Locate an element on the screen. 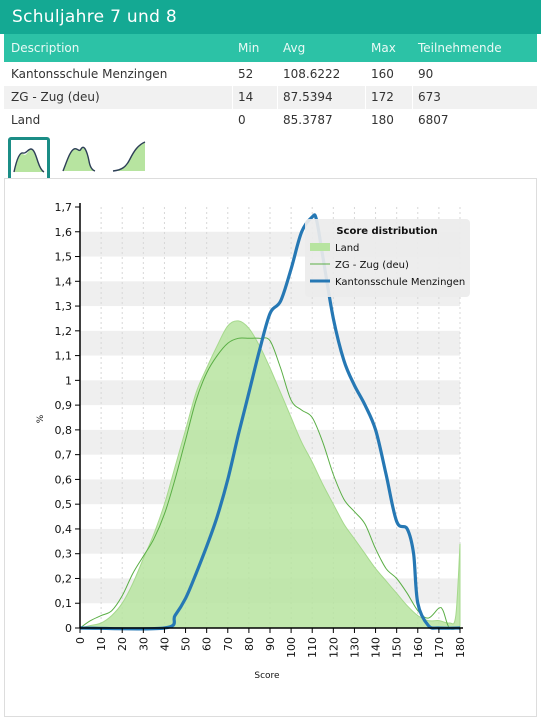  row-participants: 6807 is located at coordinates (433, 120).